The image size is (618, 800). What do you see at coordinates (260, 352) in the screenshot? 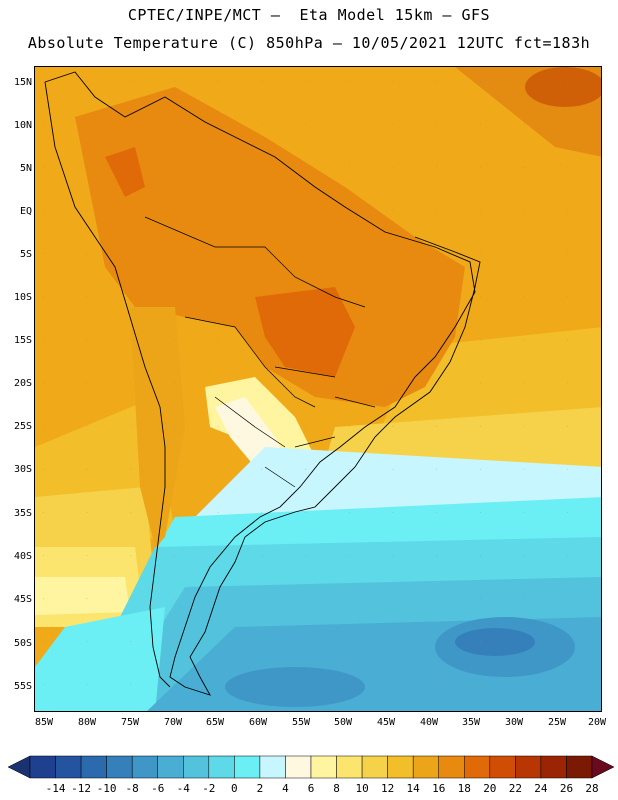
I see `country-borders` at bounding box center [260, 352].